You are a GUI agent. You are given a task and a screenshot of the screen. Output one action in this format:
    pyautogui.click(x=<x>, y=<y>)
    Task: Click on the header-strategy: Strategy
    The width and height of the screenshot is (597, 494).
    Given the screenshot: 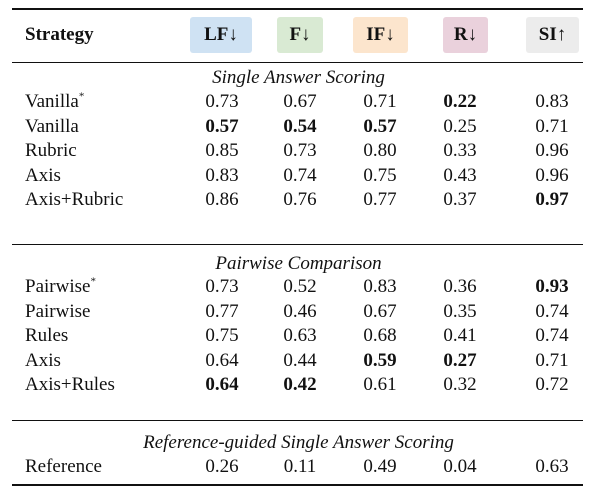 What is the action you would take?
    pyautogui.click(x=59, y=34)
    